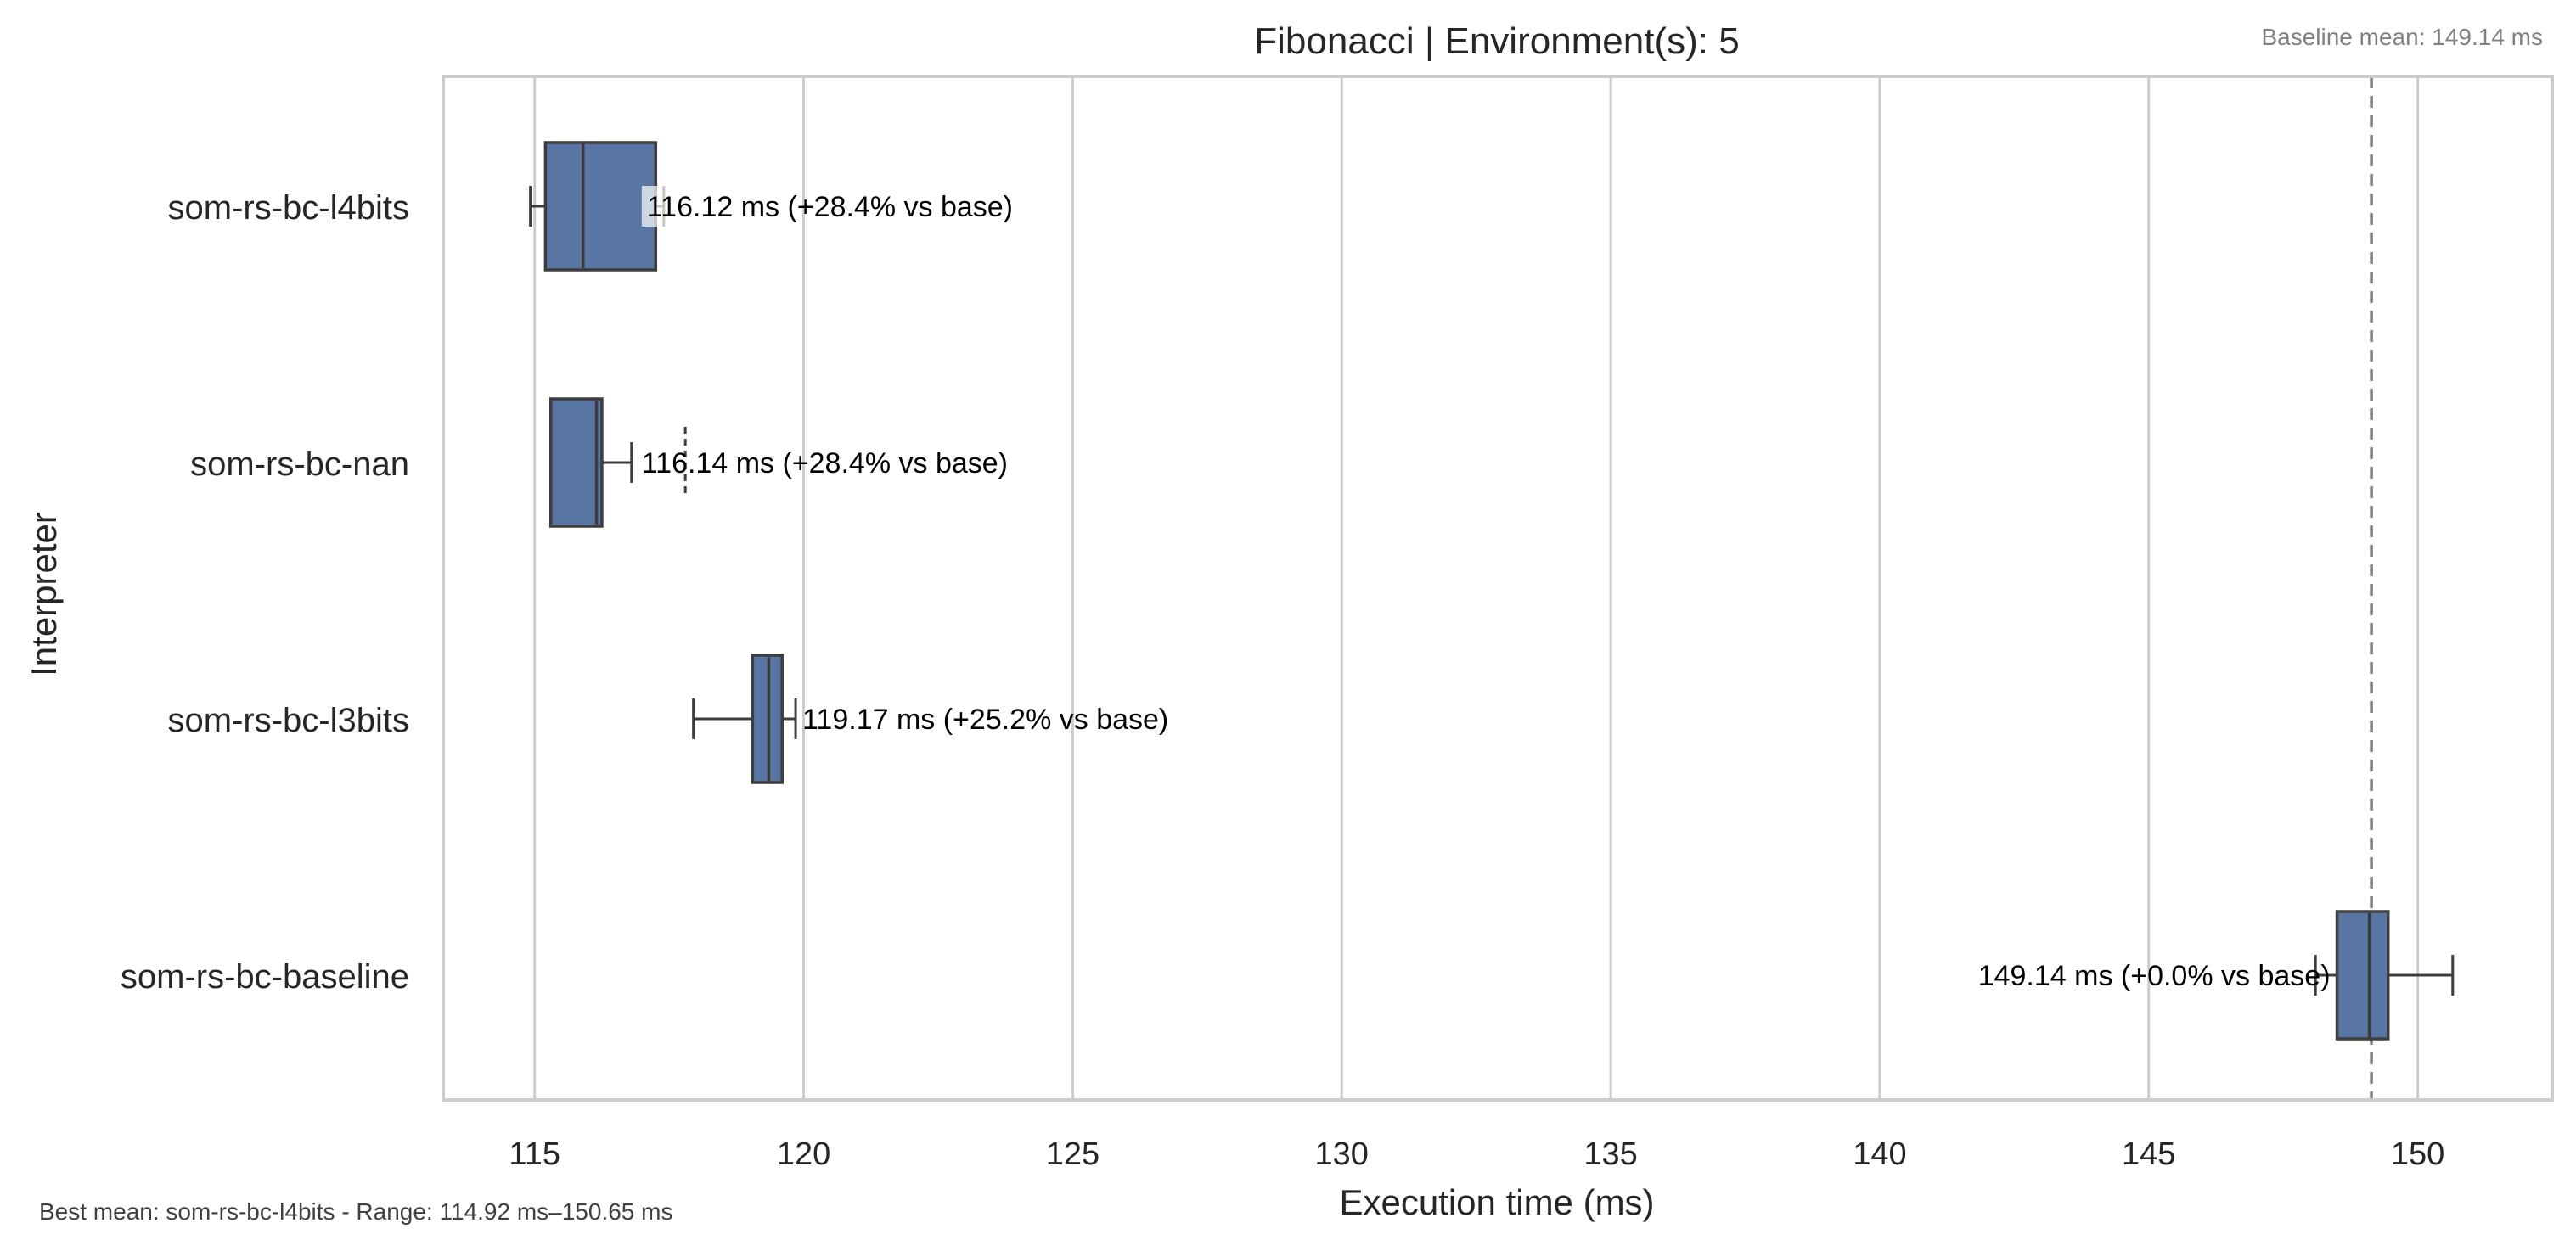 This screenshot has height=1251, width=2576. I want to click on x-tick-label: 135, so click(1610, 1154).